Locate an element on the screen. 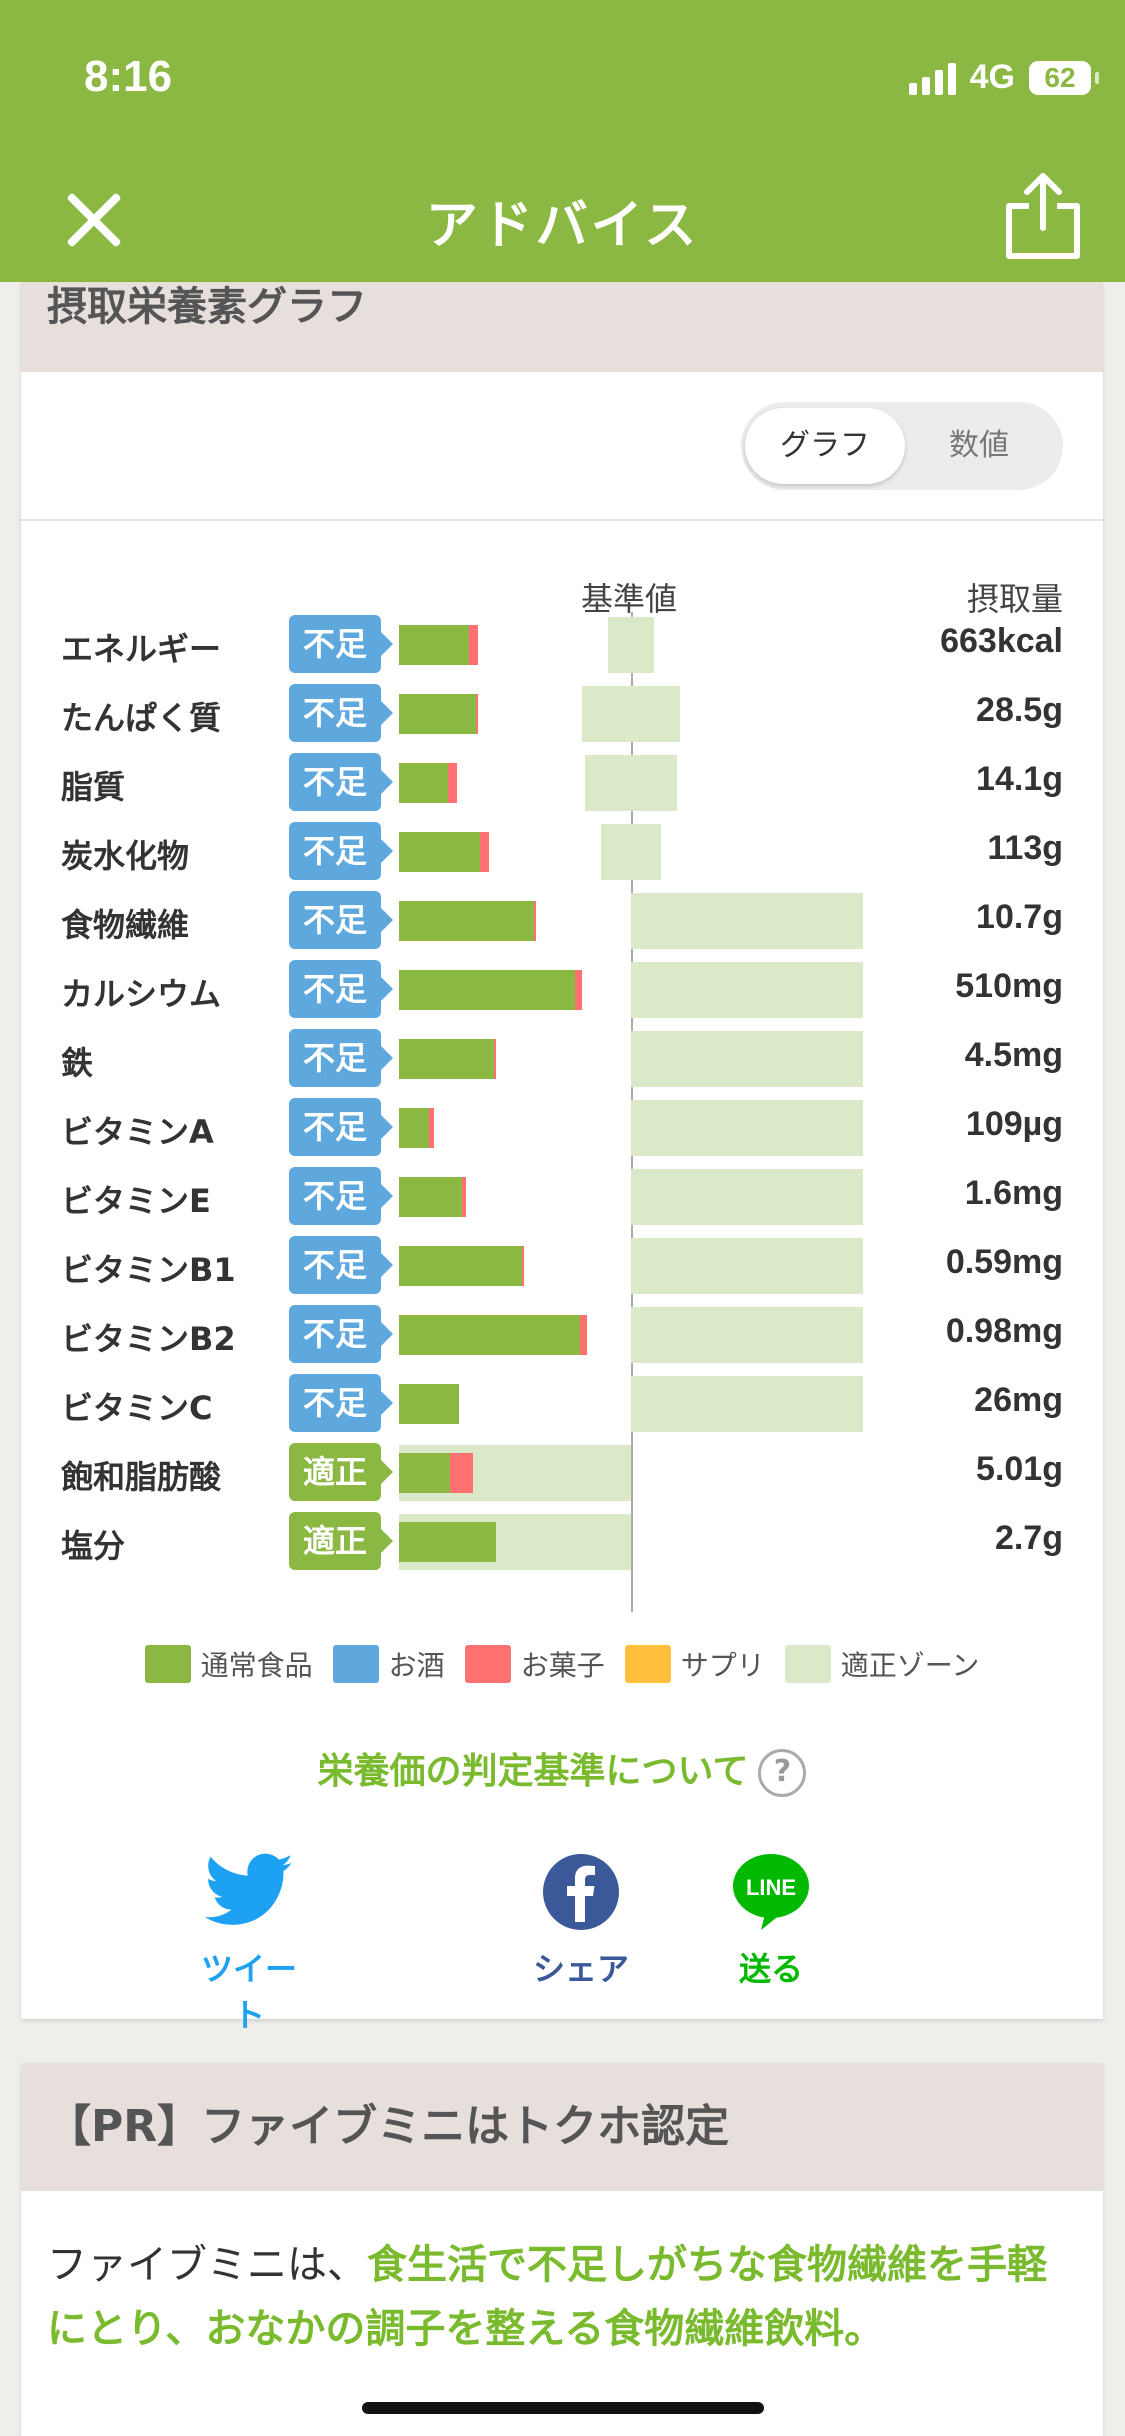 The image size is (1125, 2436). share-icon is located at coordinates (1043, 215).